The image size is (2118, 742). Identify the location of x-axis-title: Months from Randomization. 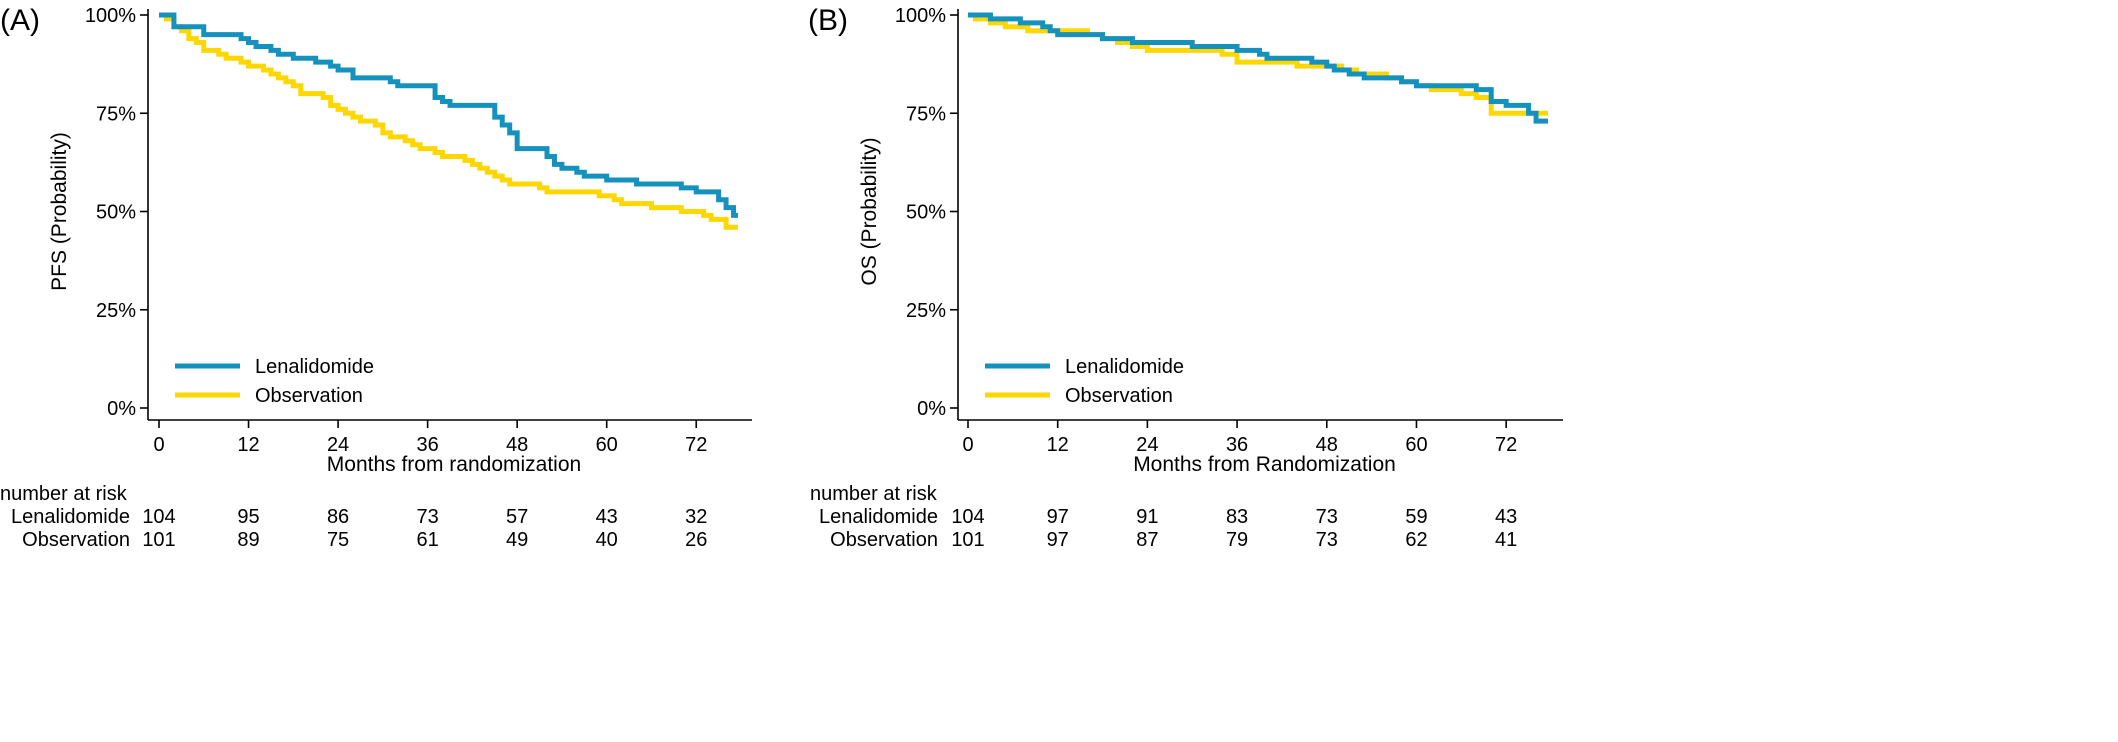
(1264, 464).